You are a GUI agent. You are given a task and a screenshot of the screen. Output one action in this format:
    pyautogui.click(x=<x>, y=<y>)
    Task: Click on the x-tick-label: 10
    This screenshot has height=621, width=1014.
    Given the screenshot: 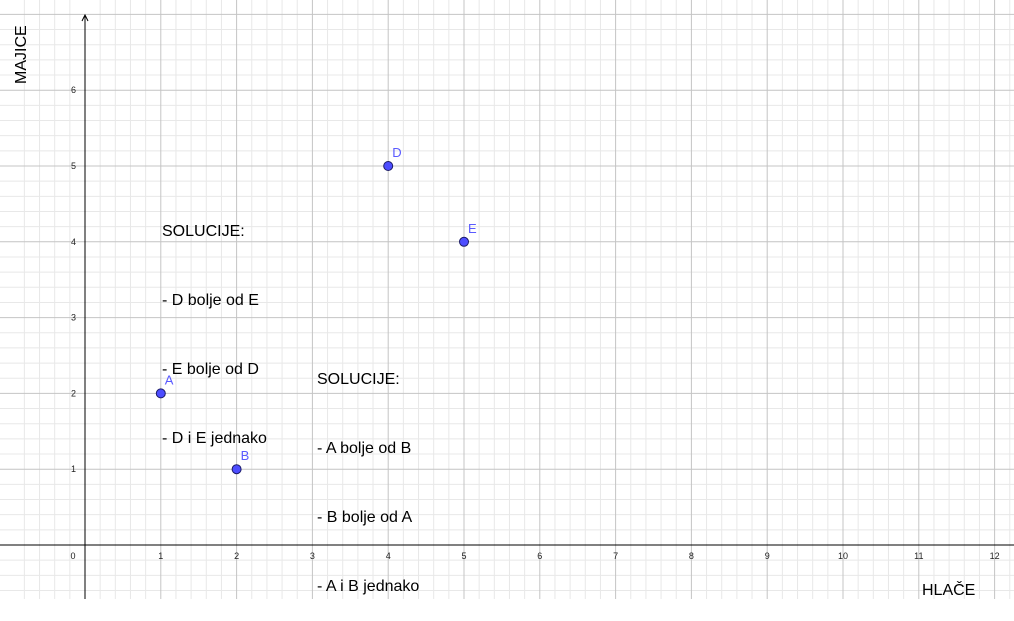 What is the action you would take?
    pyautogui.click(x=843, y=556)
    